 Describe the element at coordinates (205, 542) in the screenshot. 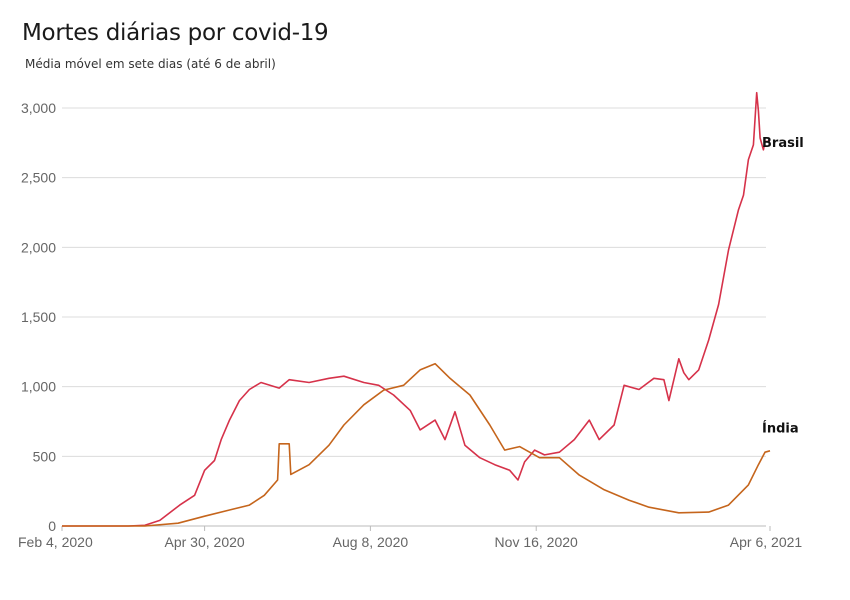

I see `x-tick-label: Apr 30, 2020` at that location.